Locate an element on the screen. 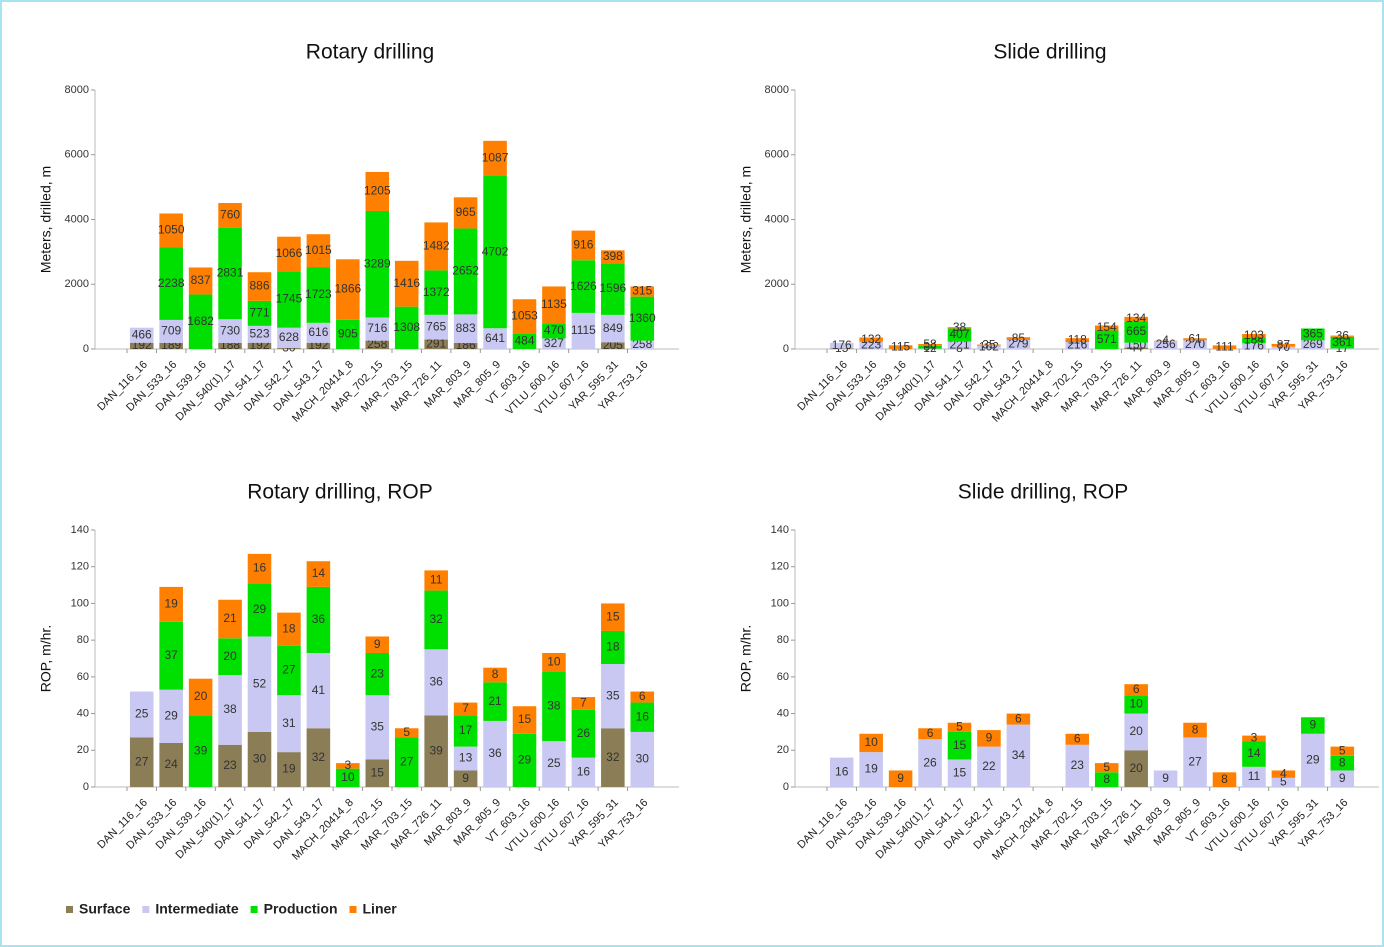  value-label: 270 is located at coordinates (1195, 344).